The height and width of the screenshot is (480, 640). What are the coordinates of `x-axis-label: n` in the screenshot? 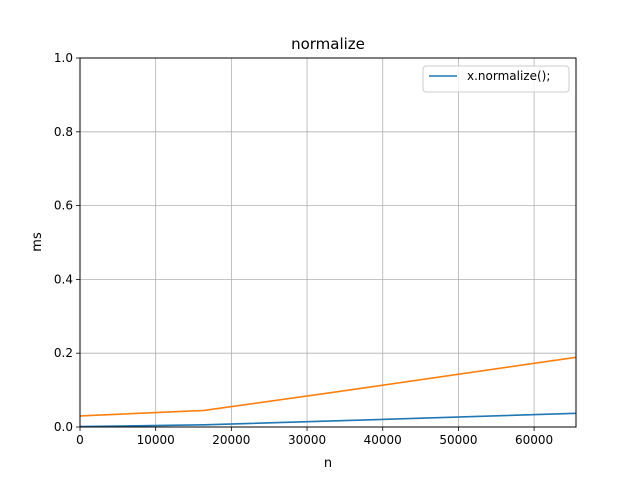 It's located at (328, 463).